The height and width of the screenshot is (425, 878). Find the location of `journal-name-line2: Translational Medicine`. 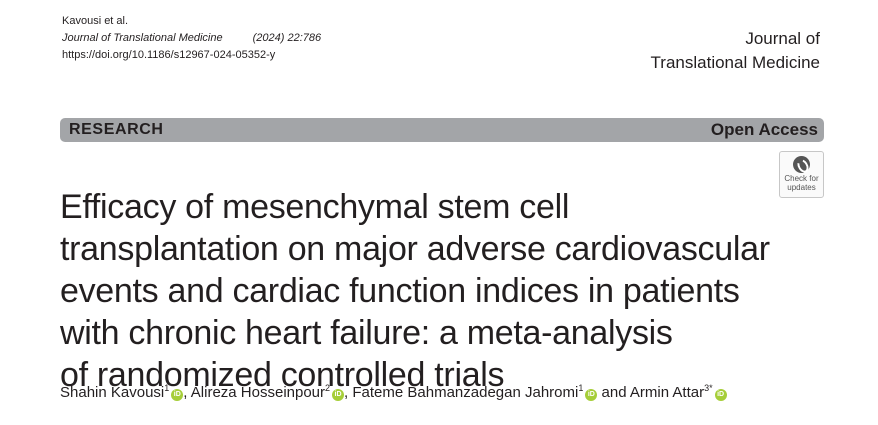

journal-name-line2: Translational Medicine is located at coordinates (735, 62).